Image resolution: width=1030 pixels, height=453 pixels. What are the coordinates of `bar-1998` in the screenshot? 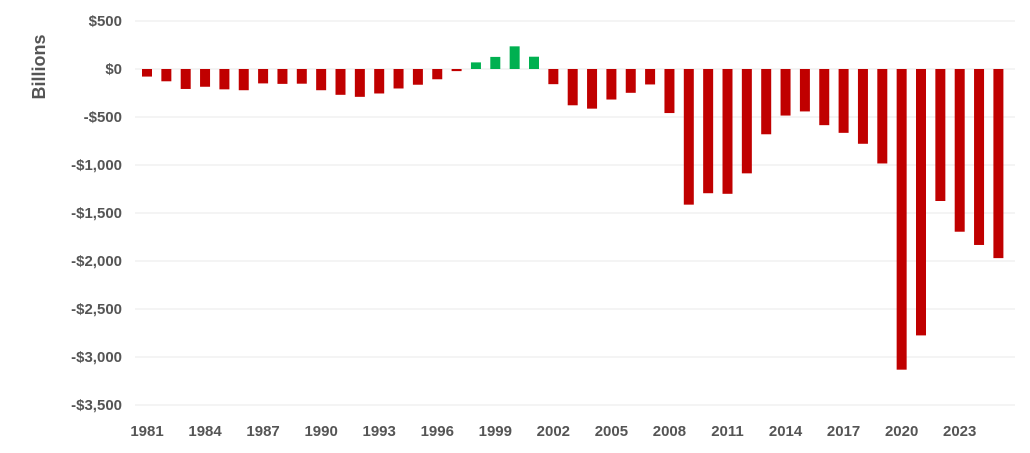 It's located at (475, 65).